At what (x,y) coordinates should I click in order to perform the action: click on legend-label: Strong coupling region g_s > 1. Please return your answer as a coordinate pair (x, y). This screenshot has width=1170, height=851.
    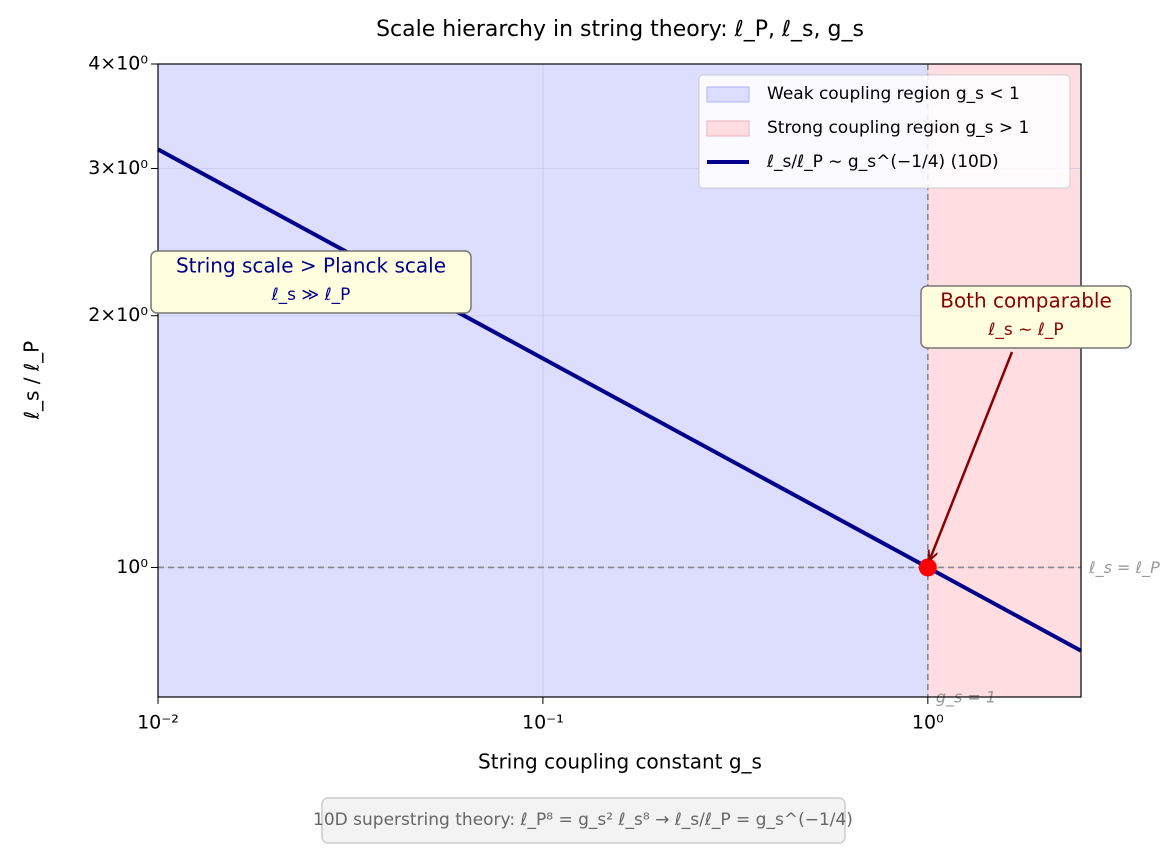
    Looking at the image, I should click on (898, 128).